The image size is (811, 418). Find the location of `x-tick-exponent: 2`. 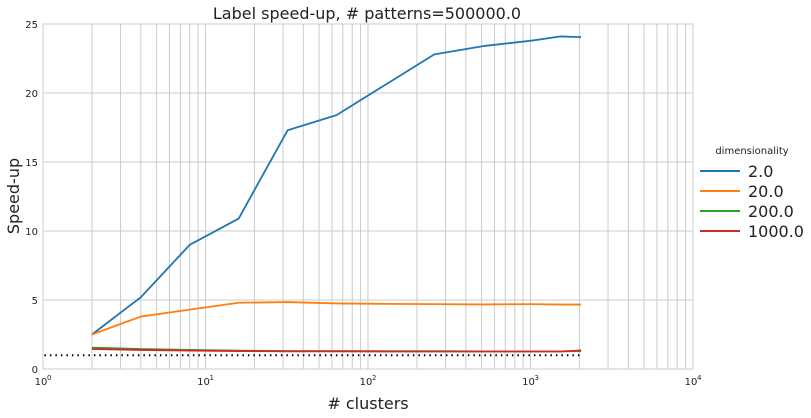

x-tick-exponent: 2 is located at coordinates (374, 378).